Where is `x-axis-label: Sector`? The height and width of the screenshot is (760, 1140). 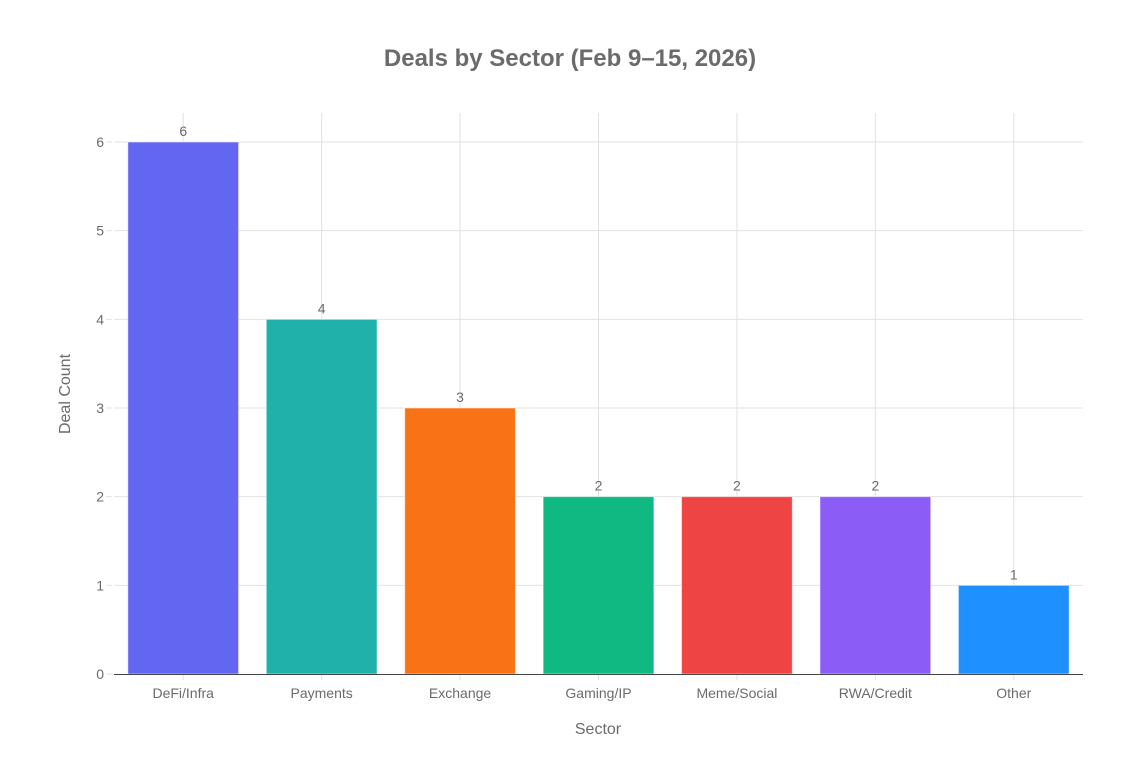 x-axis-label: Sector is located at coordinates (598, 729).